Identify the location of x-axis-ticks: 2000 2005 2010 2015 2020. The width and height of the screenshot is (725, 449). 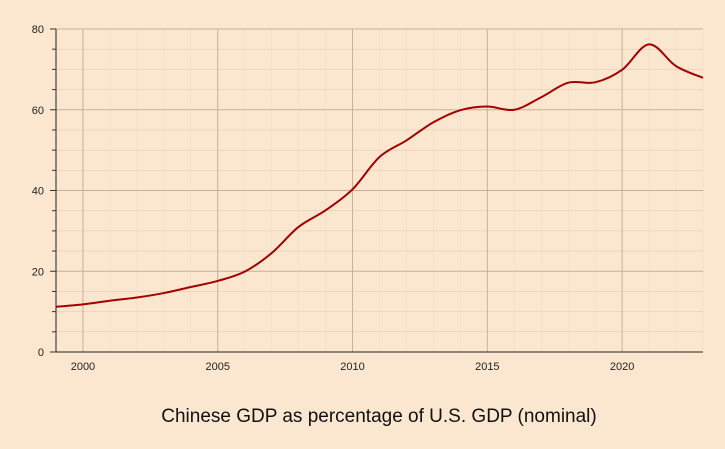
(353, 367).